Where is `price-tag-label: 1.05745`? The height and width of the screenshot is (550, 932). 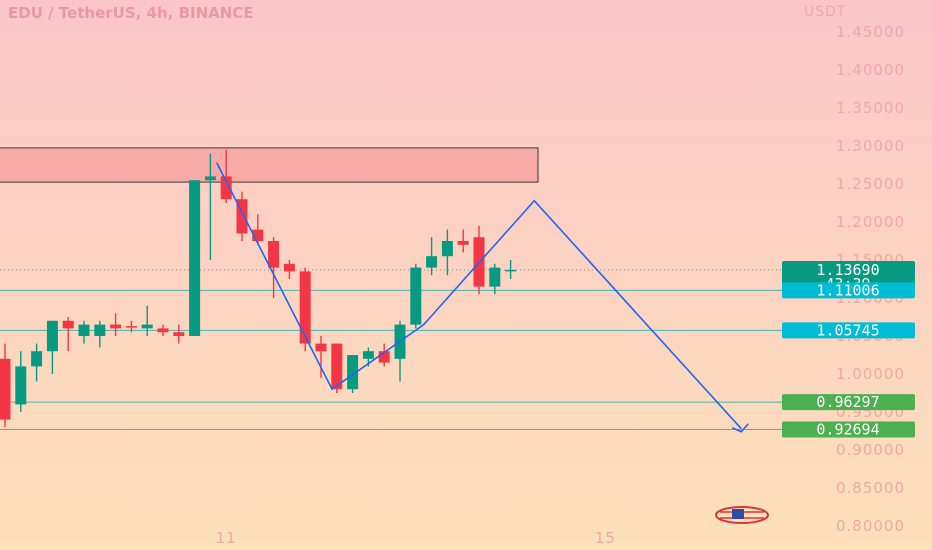 price-tag-label: 1.05745 is located at coordinates (847, 330).